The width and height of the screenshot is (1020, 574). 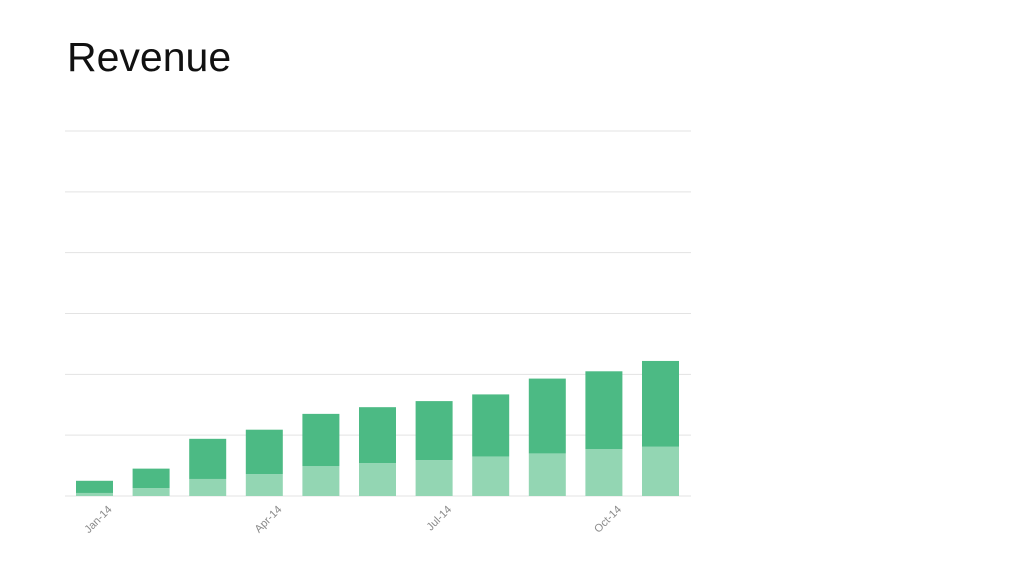 I want to click on bars, so click(x=377, y=428).